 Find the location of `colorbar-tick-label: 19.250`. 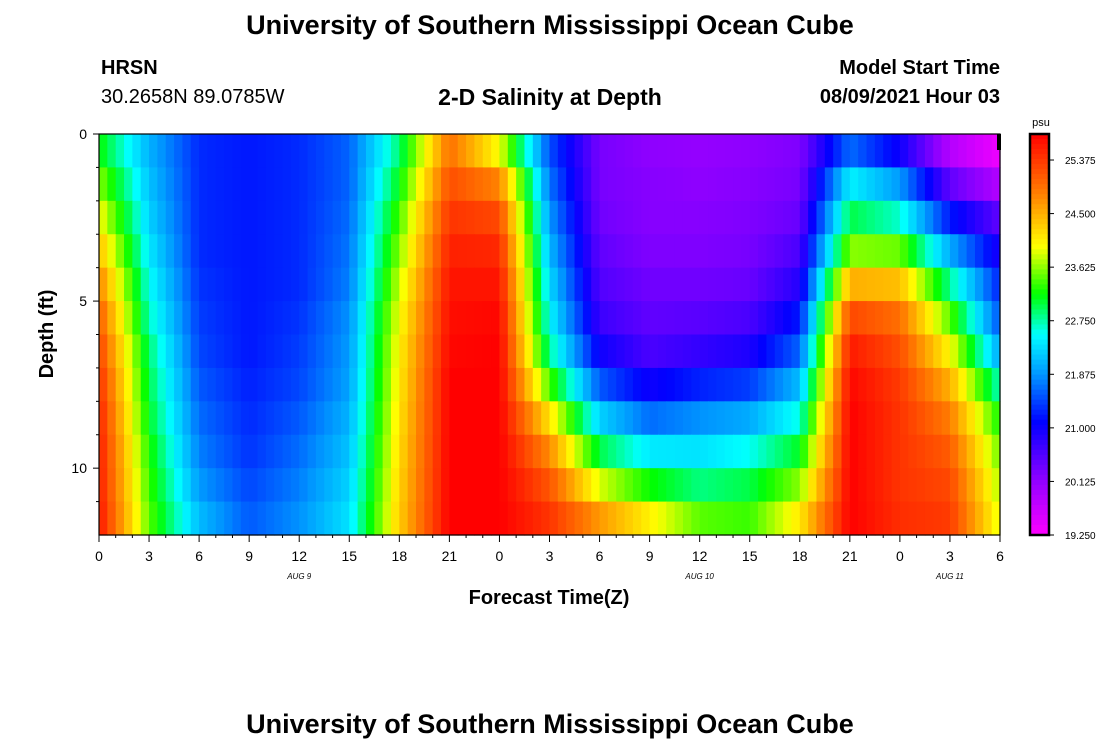

colorbar-tick-label: 19.250 is located at coordinates (1080, 536).